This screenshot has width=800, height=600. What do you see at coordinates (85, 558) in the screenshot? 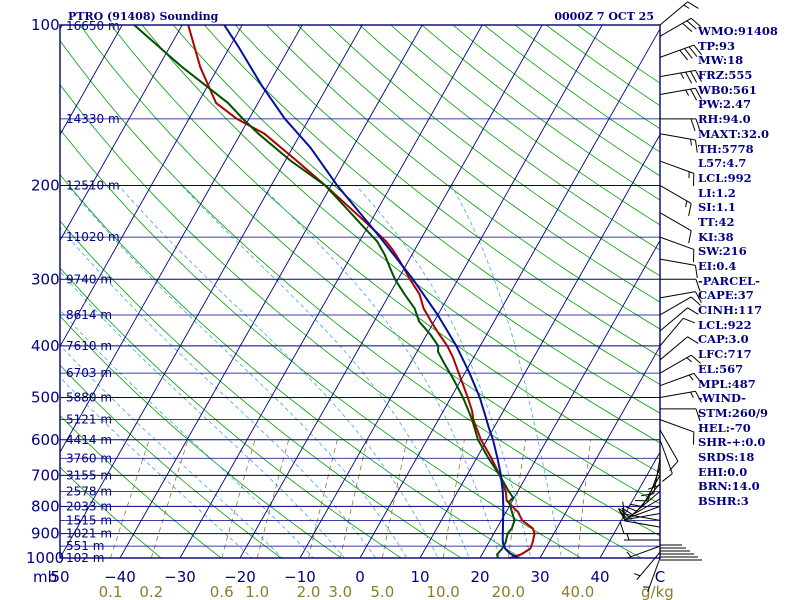
I see `height-label: 102 m` at bounding box center [85, 558].